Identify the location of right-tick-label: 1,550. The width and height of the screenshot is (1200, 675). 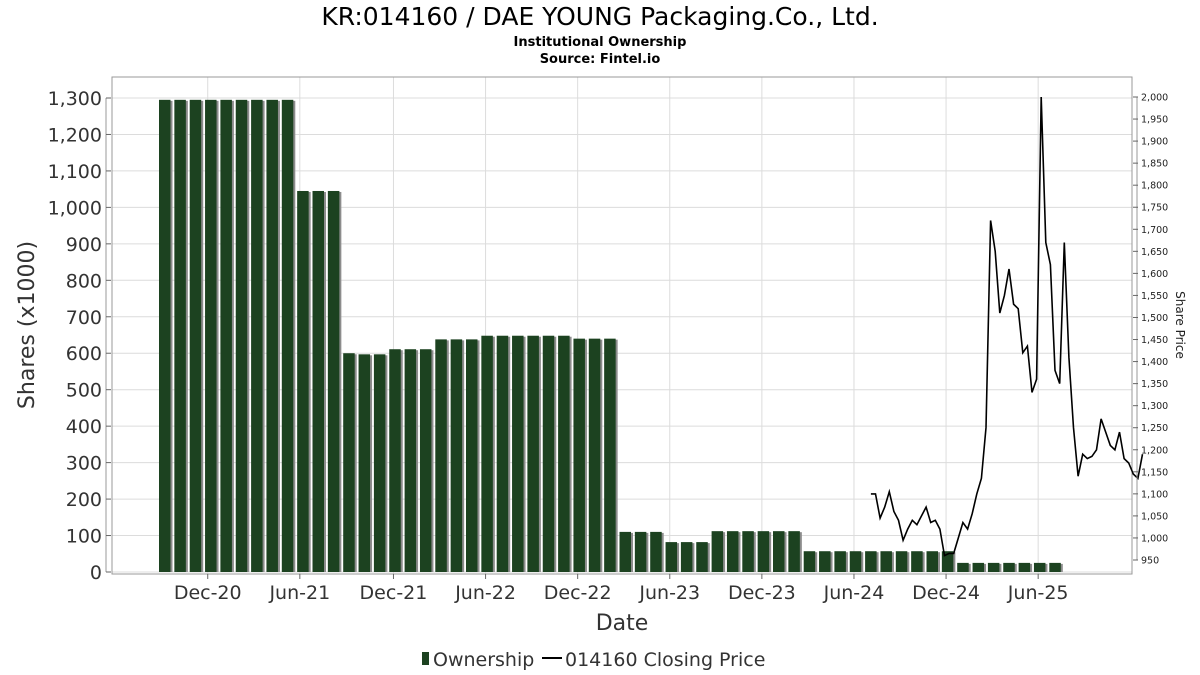
(1154, 296).